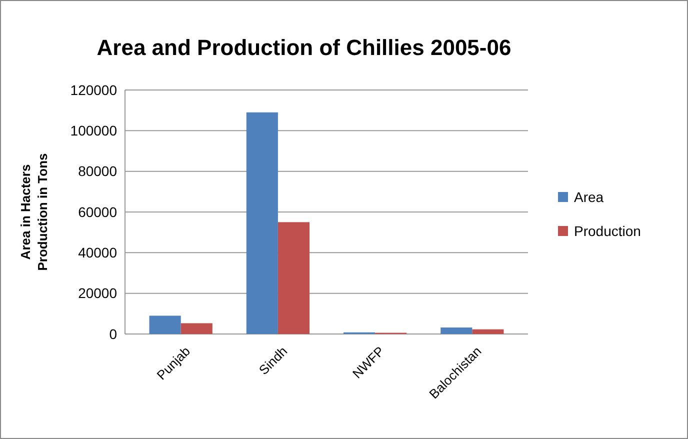 This screenshot has width=688, height=439. Describe the element at coordinates (94, 90) in the screenshot. I see `y-tick-label: 120000` at that location.